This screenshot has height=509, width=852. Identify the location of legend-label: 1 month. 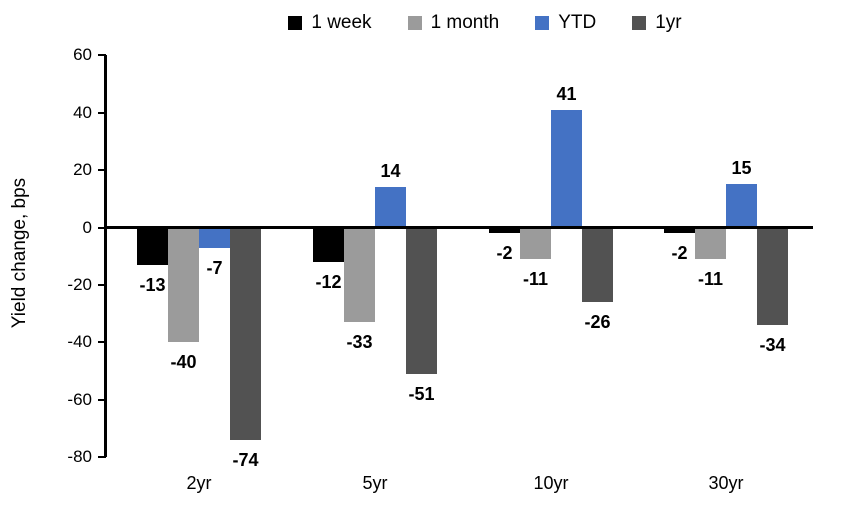
(465, 22).